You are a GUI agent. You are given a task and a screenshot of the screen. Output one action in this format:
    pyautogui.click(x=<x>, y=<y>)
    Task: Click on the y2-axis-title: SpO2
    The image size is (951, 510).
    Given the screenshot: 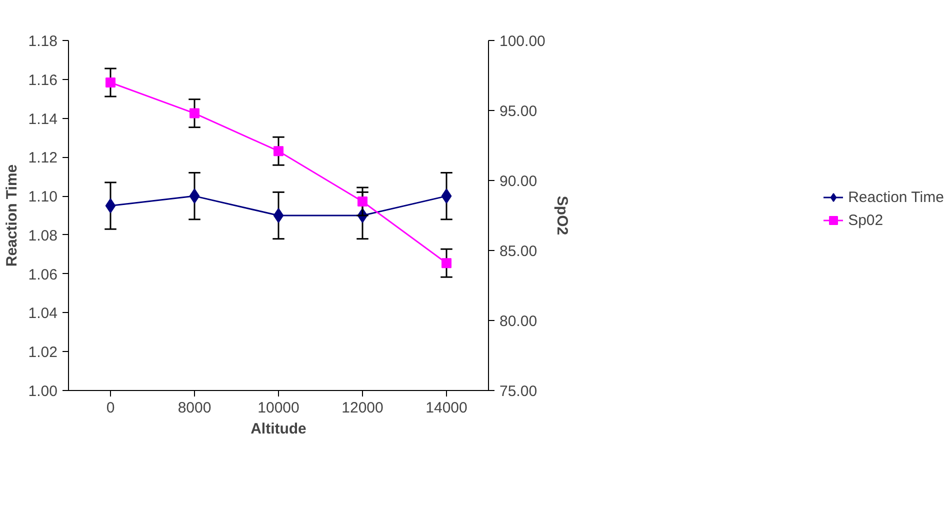 What is the action you would take?
    pyautogui.click(x=561, y=216)
    